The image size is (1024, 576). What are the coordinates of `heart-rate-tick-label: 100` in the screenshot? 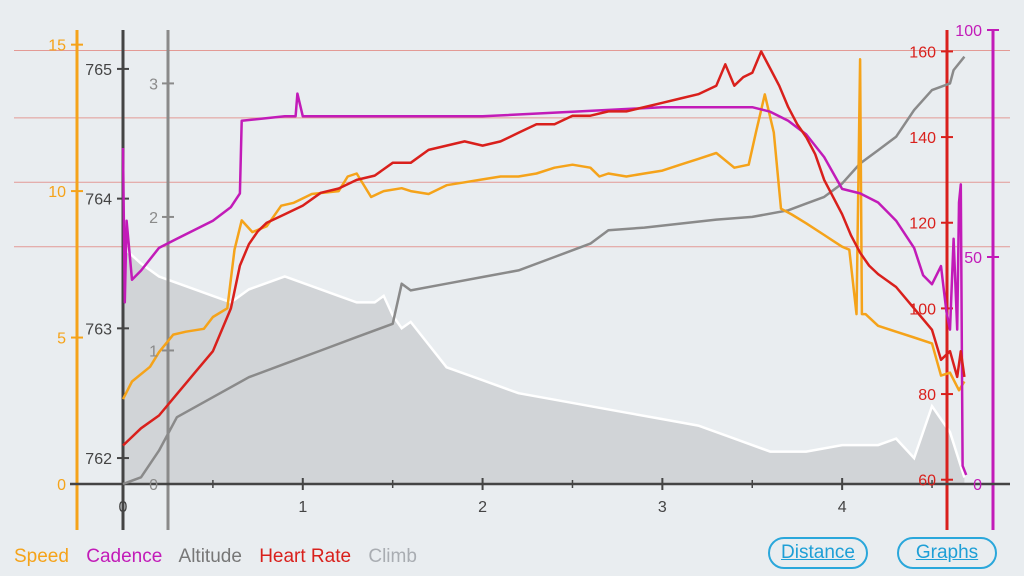 It's located at (922, 309).